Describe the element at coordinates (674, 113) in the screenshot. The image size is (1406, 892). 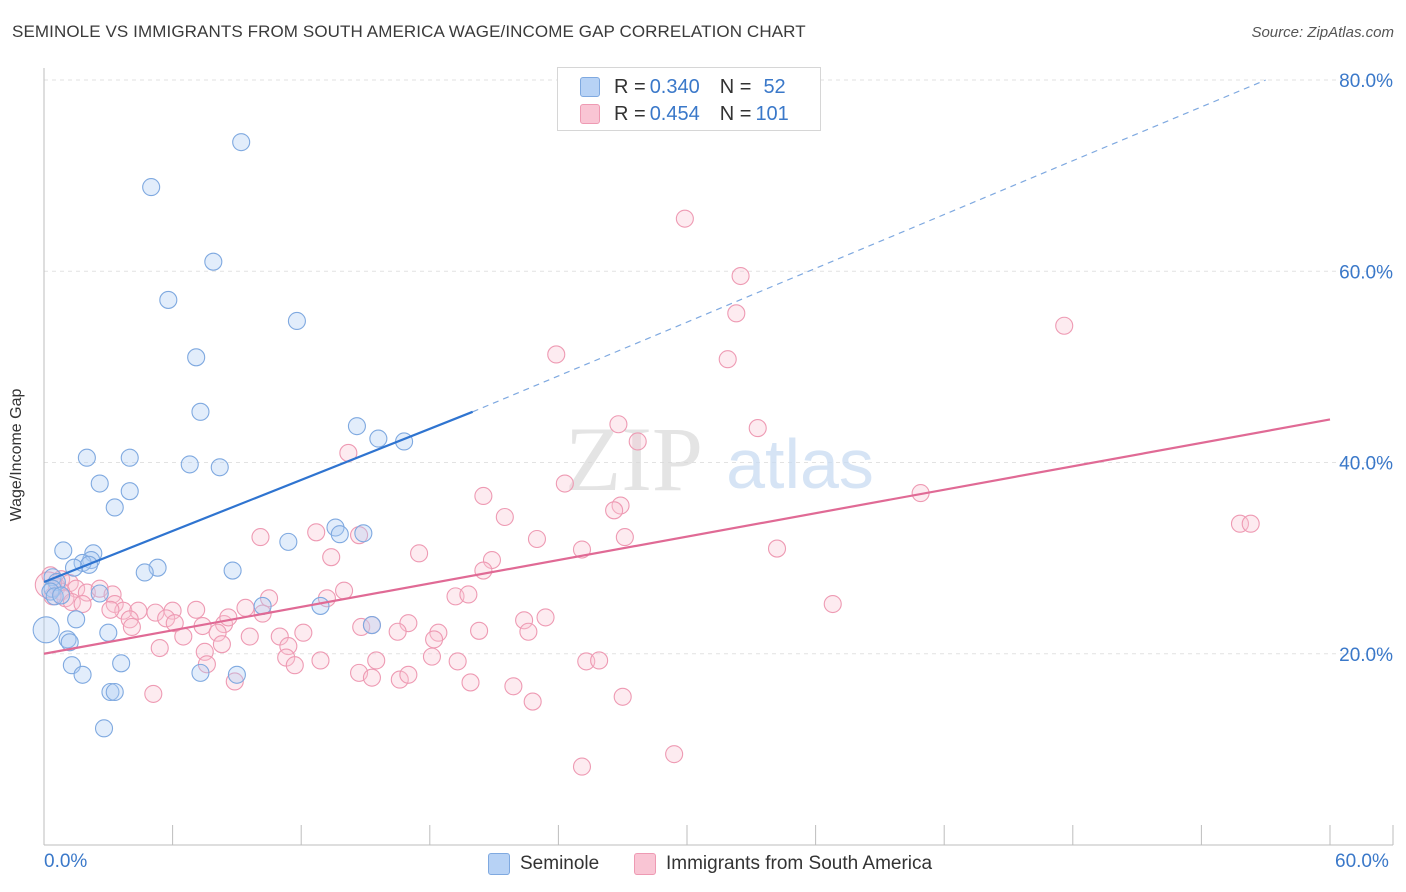
I see `r-value: 0.454` at that location.